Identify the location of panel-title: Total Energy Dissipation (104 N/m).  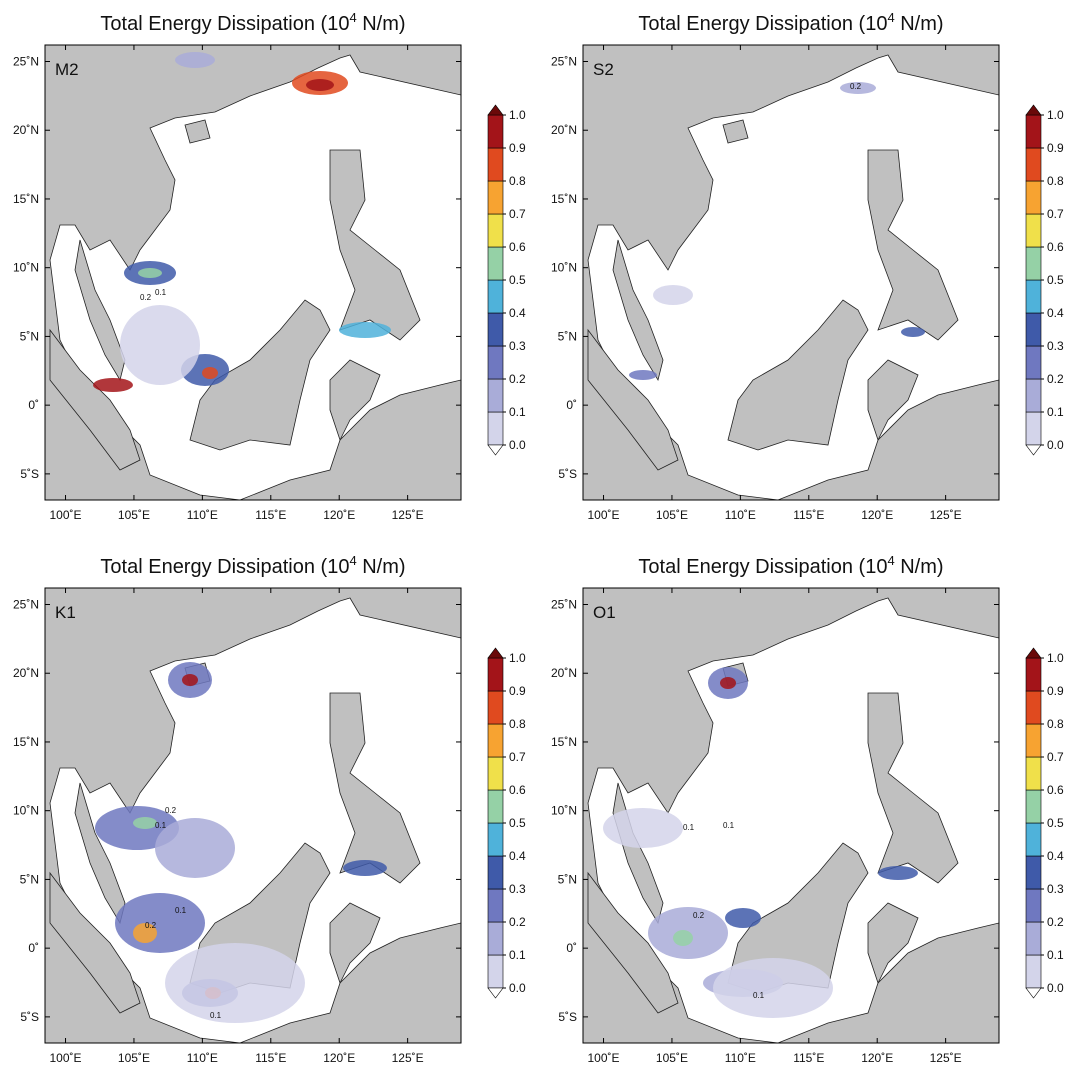
(252, 22).